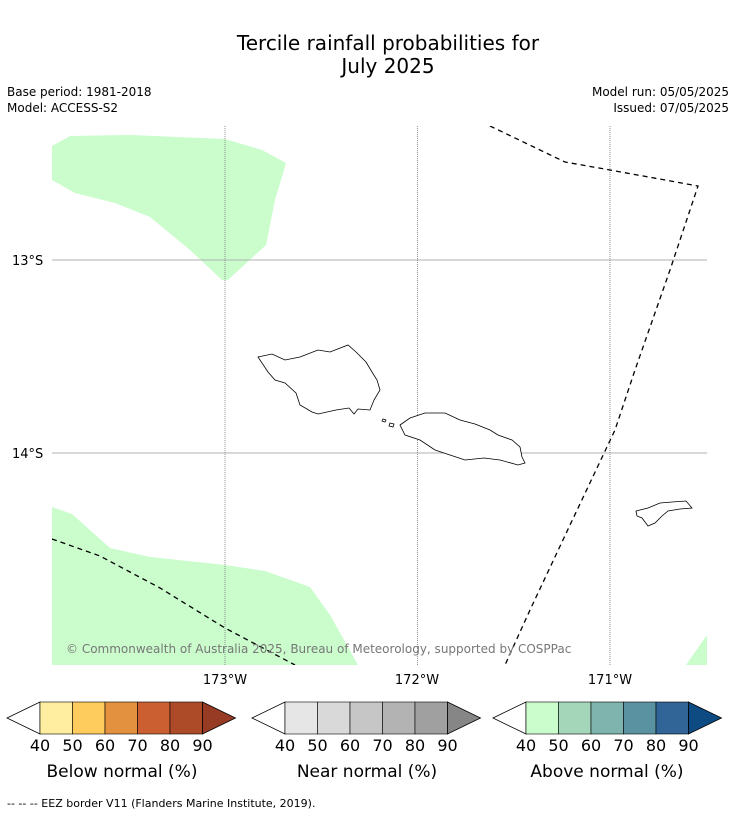  Describe the element at coordinates (319, 379) in the screenshot. I see `savaii-island` at that location.